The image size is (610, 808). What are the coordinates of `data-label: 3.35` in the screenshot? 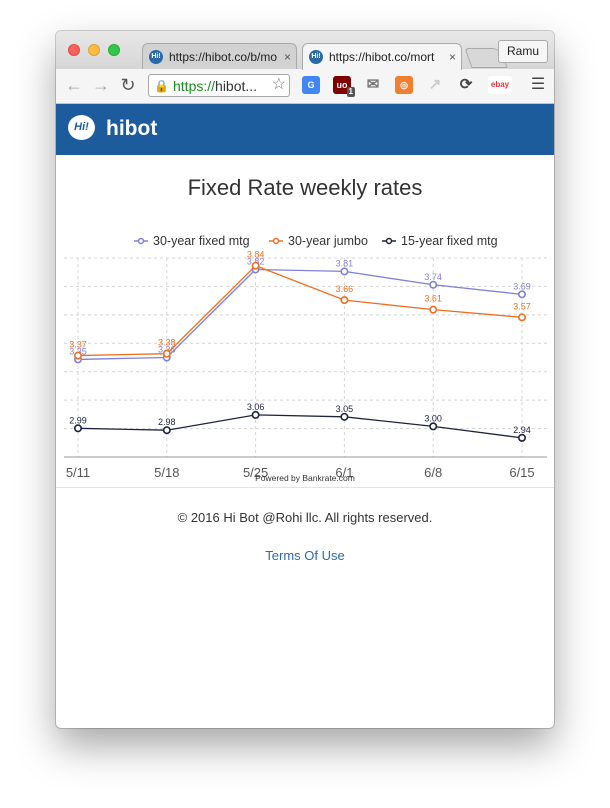 It's located at (78, 351).